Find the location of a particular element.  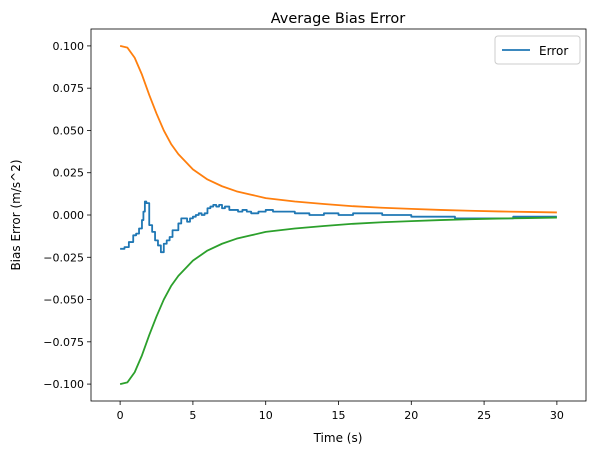

x-tick-label: 10 is located at coordinates (266, 415).